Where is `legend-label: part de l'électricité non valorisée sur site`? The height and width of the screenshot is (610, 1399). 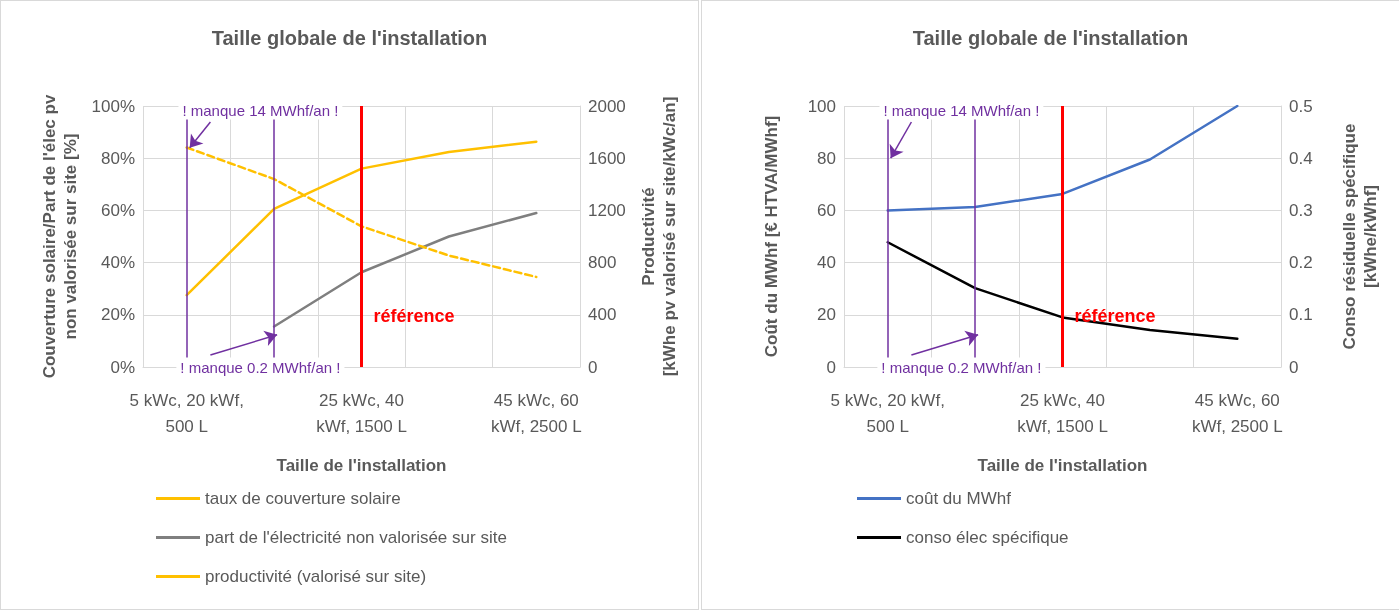 legend-label: part de l'électricité non valorisée sur site is located at coordinates (356, 537).